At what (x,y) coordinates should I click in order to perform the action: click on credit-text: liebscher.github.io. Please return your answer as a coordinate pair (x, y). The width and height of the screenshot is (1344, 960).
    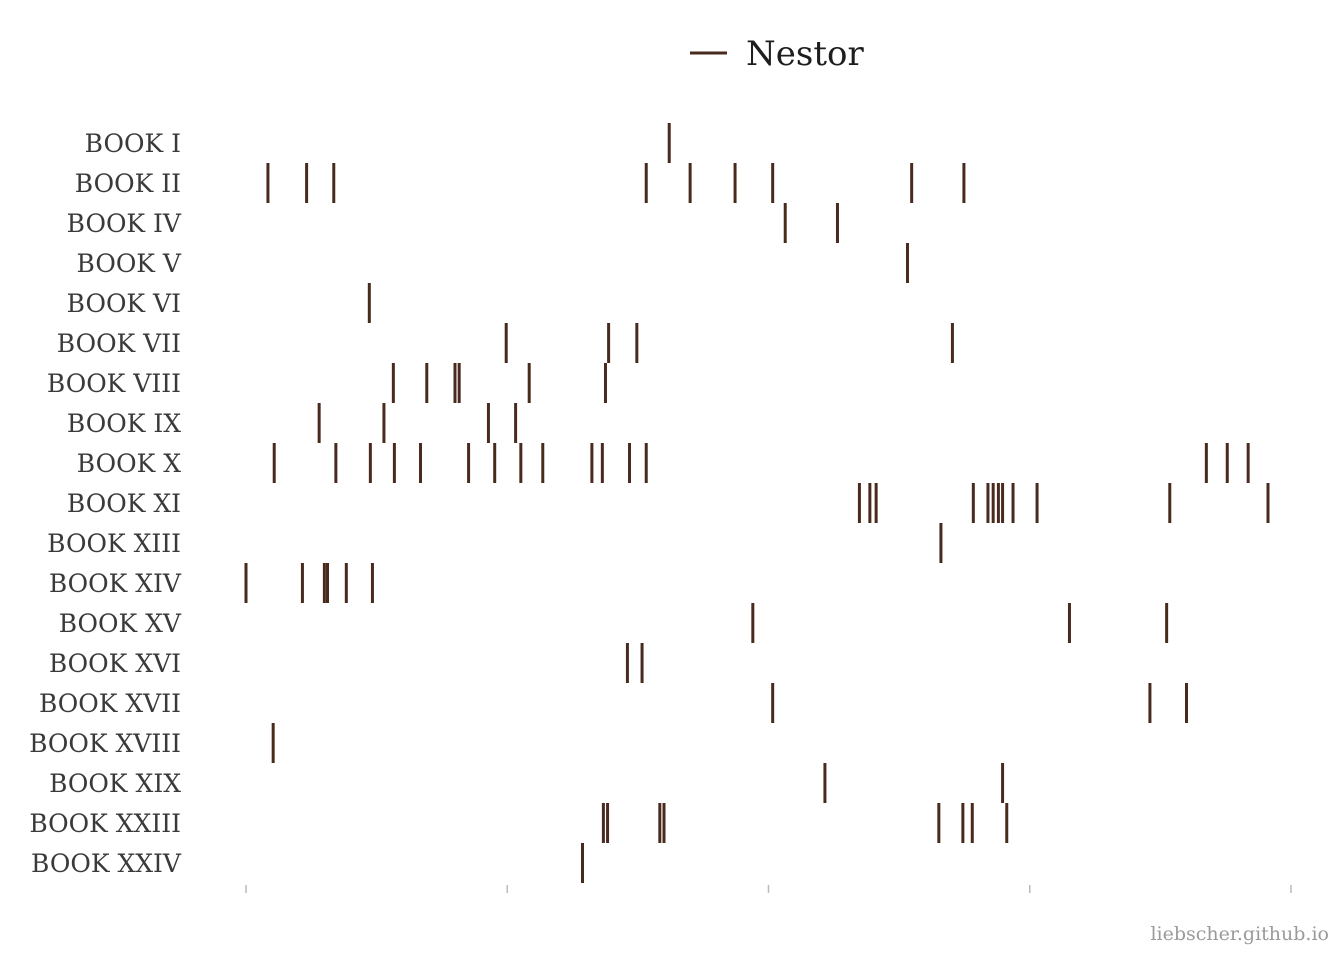
    Looking at the image, I should click on (1239, 934).